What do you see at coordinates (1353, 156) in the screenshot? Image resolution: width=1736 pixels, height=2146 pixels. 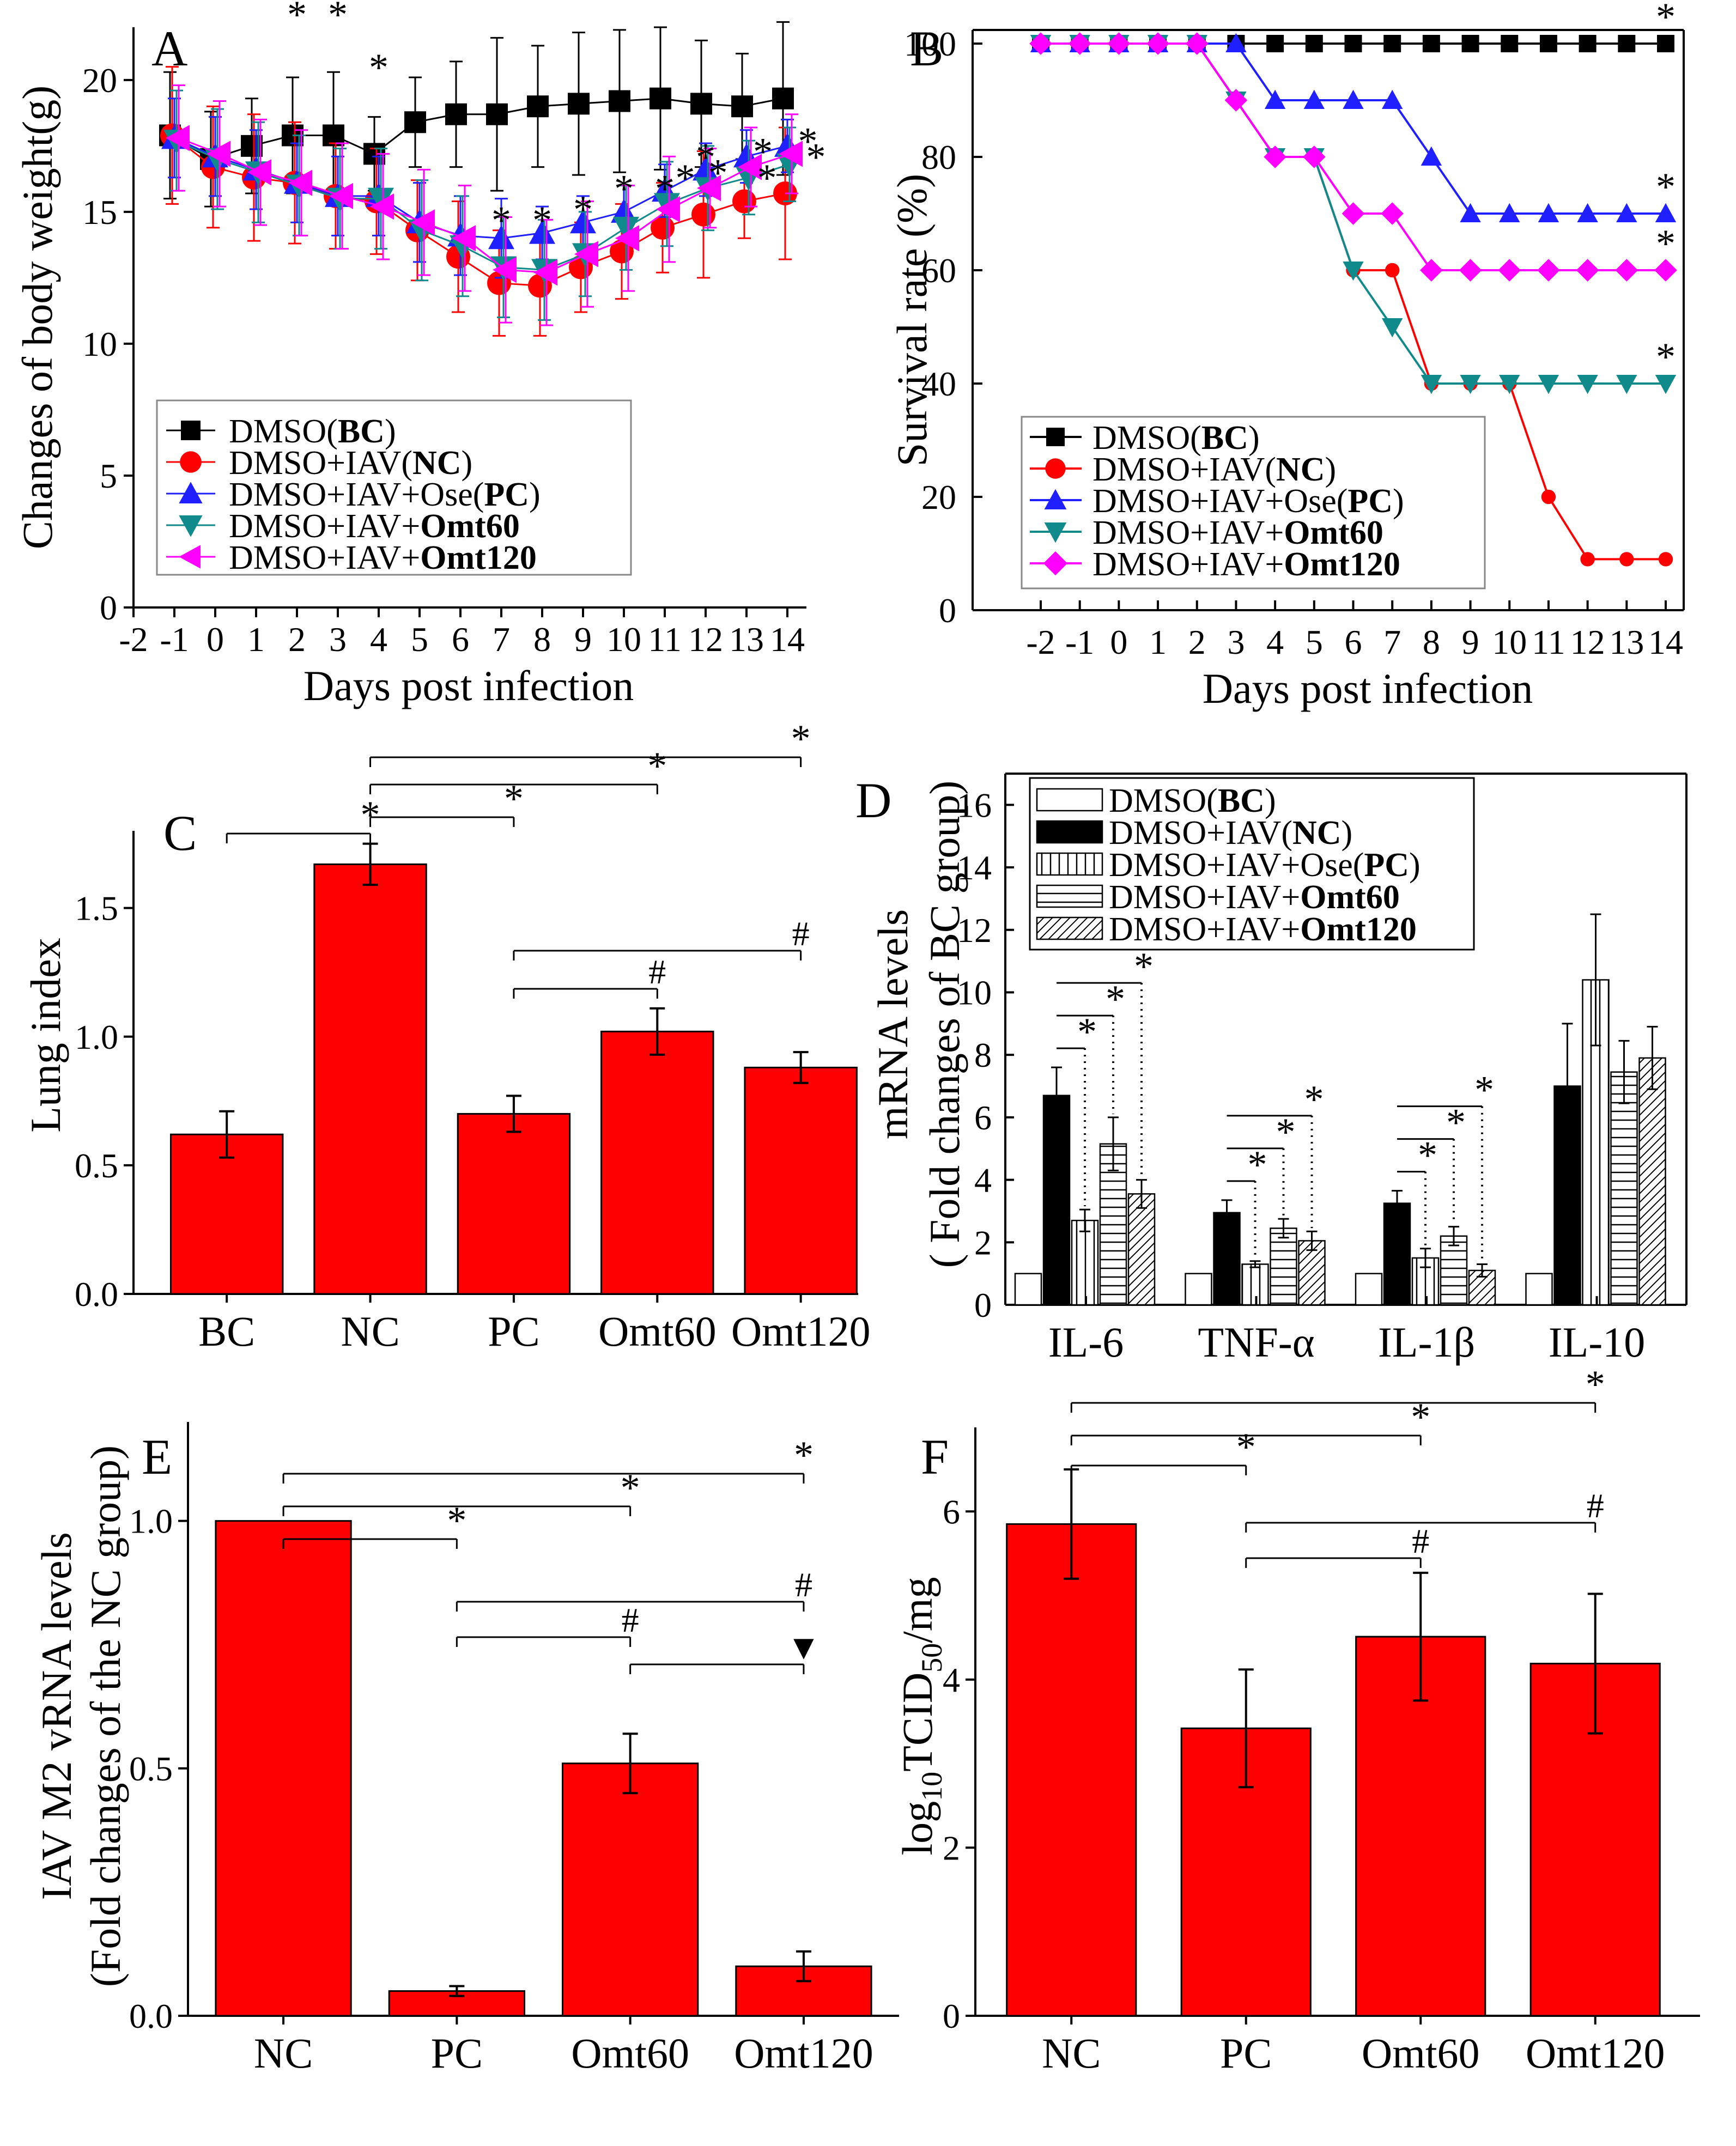 I see `series-line` at bounding box center [1353, 156].